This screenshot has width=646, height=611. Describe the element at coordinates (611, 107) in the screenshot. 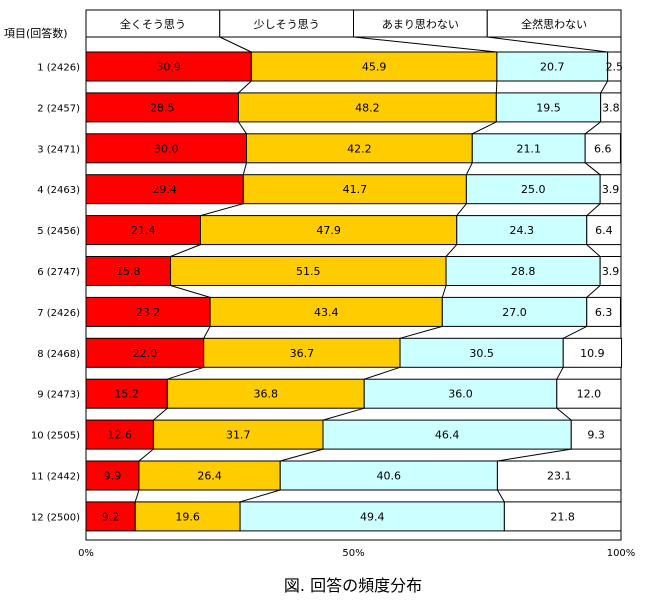

I see `data-label: 3.8` at that location.